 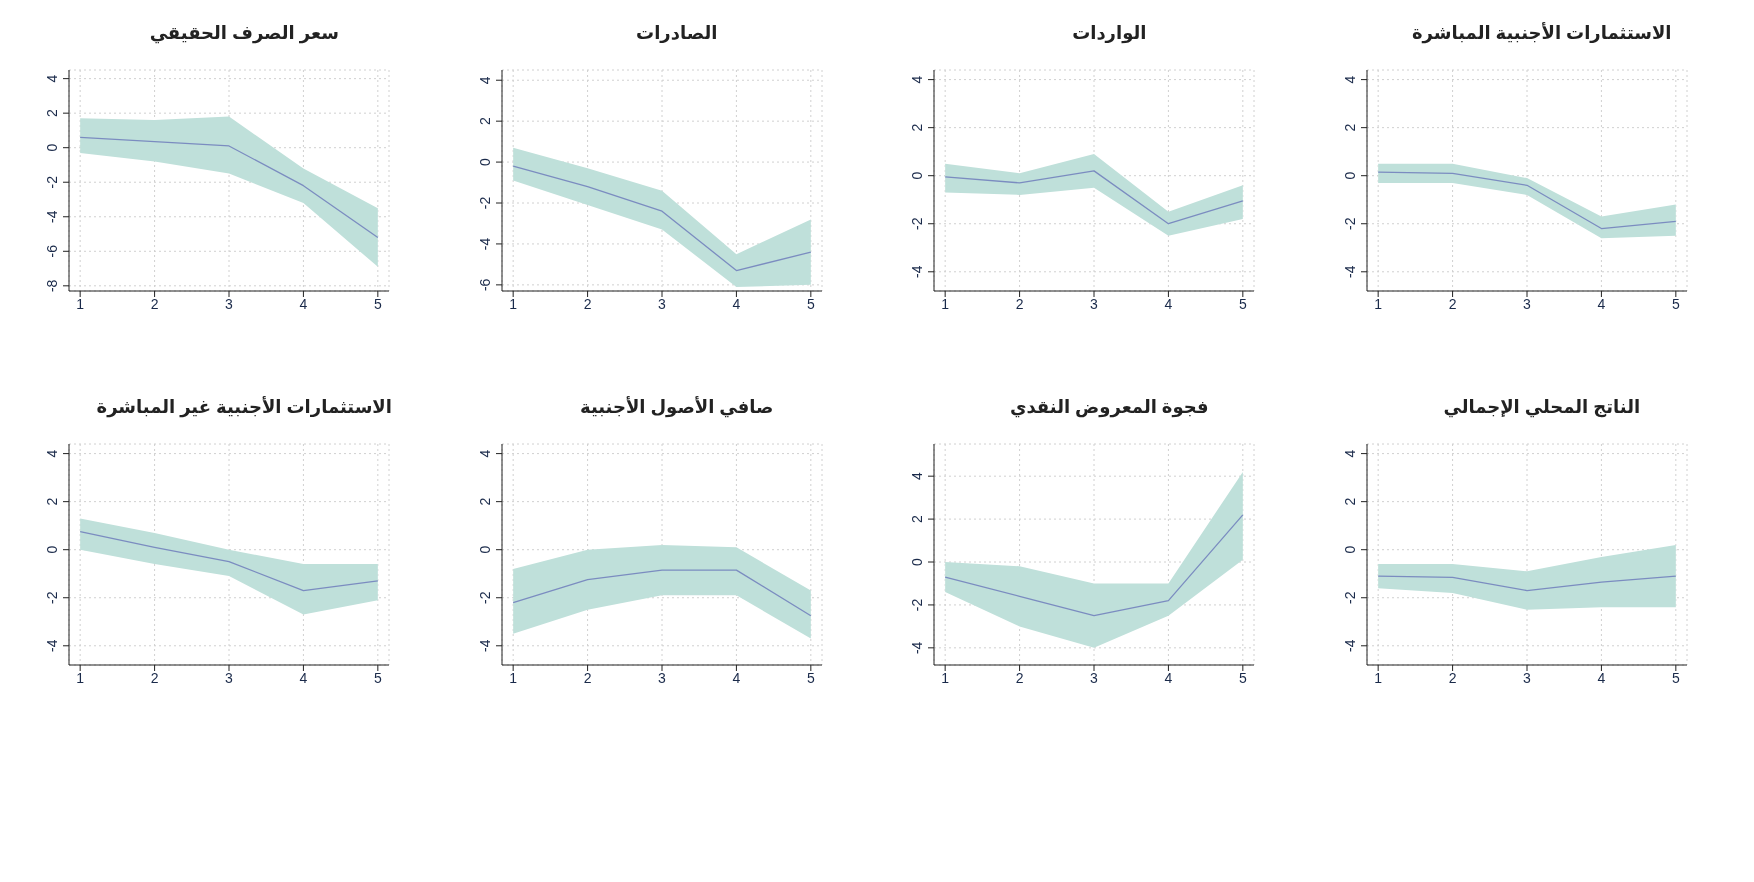 What do you see at coordinates (677, 33) in the screenshot?
I see `chart-title: الصادرات` at bounding box center [677, 33].